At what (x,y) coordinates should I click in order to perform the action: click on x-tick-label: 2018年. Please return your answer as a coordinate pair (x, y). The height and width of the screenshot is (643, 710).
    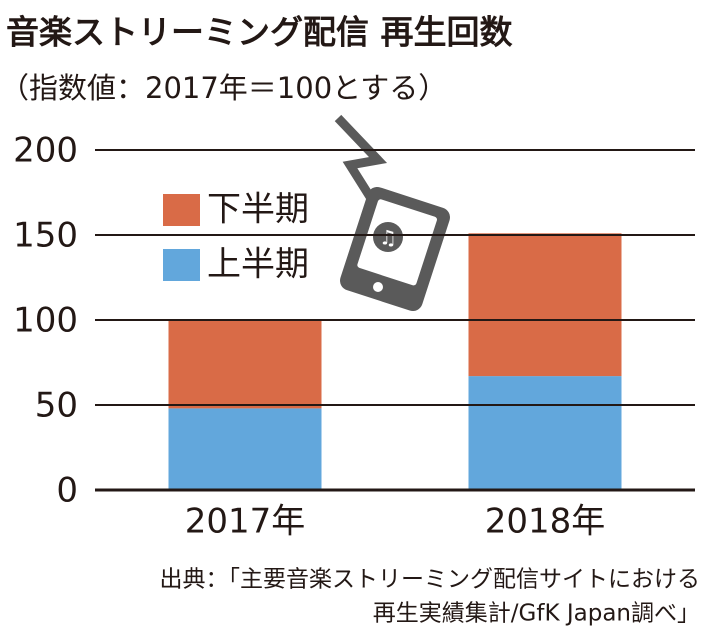
    Looking at the image, I should click on (545, 522).